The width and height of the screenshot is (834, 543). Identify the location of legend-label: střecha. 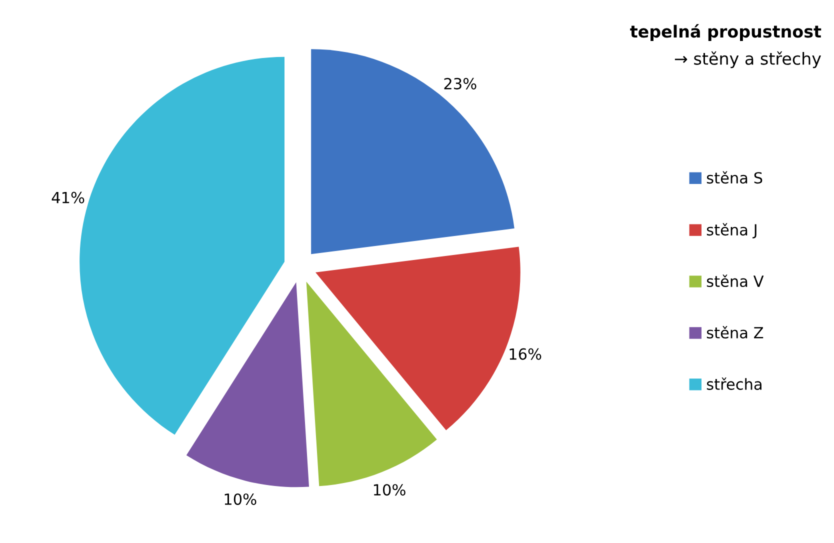
(734, 384).